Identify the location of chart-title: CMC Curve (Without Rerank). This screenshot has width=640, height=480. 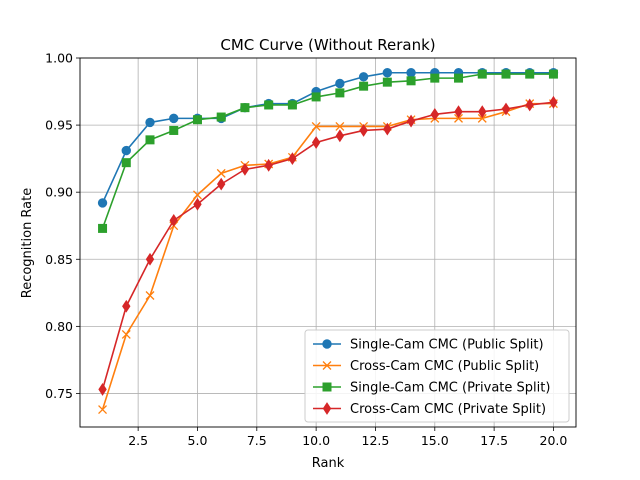
(327, 45).